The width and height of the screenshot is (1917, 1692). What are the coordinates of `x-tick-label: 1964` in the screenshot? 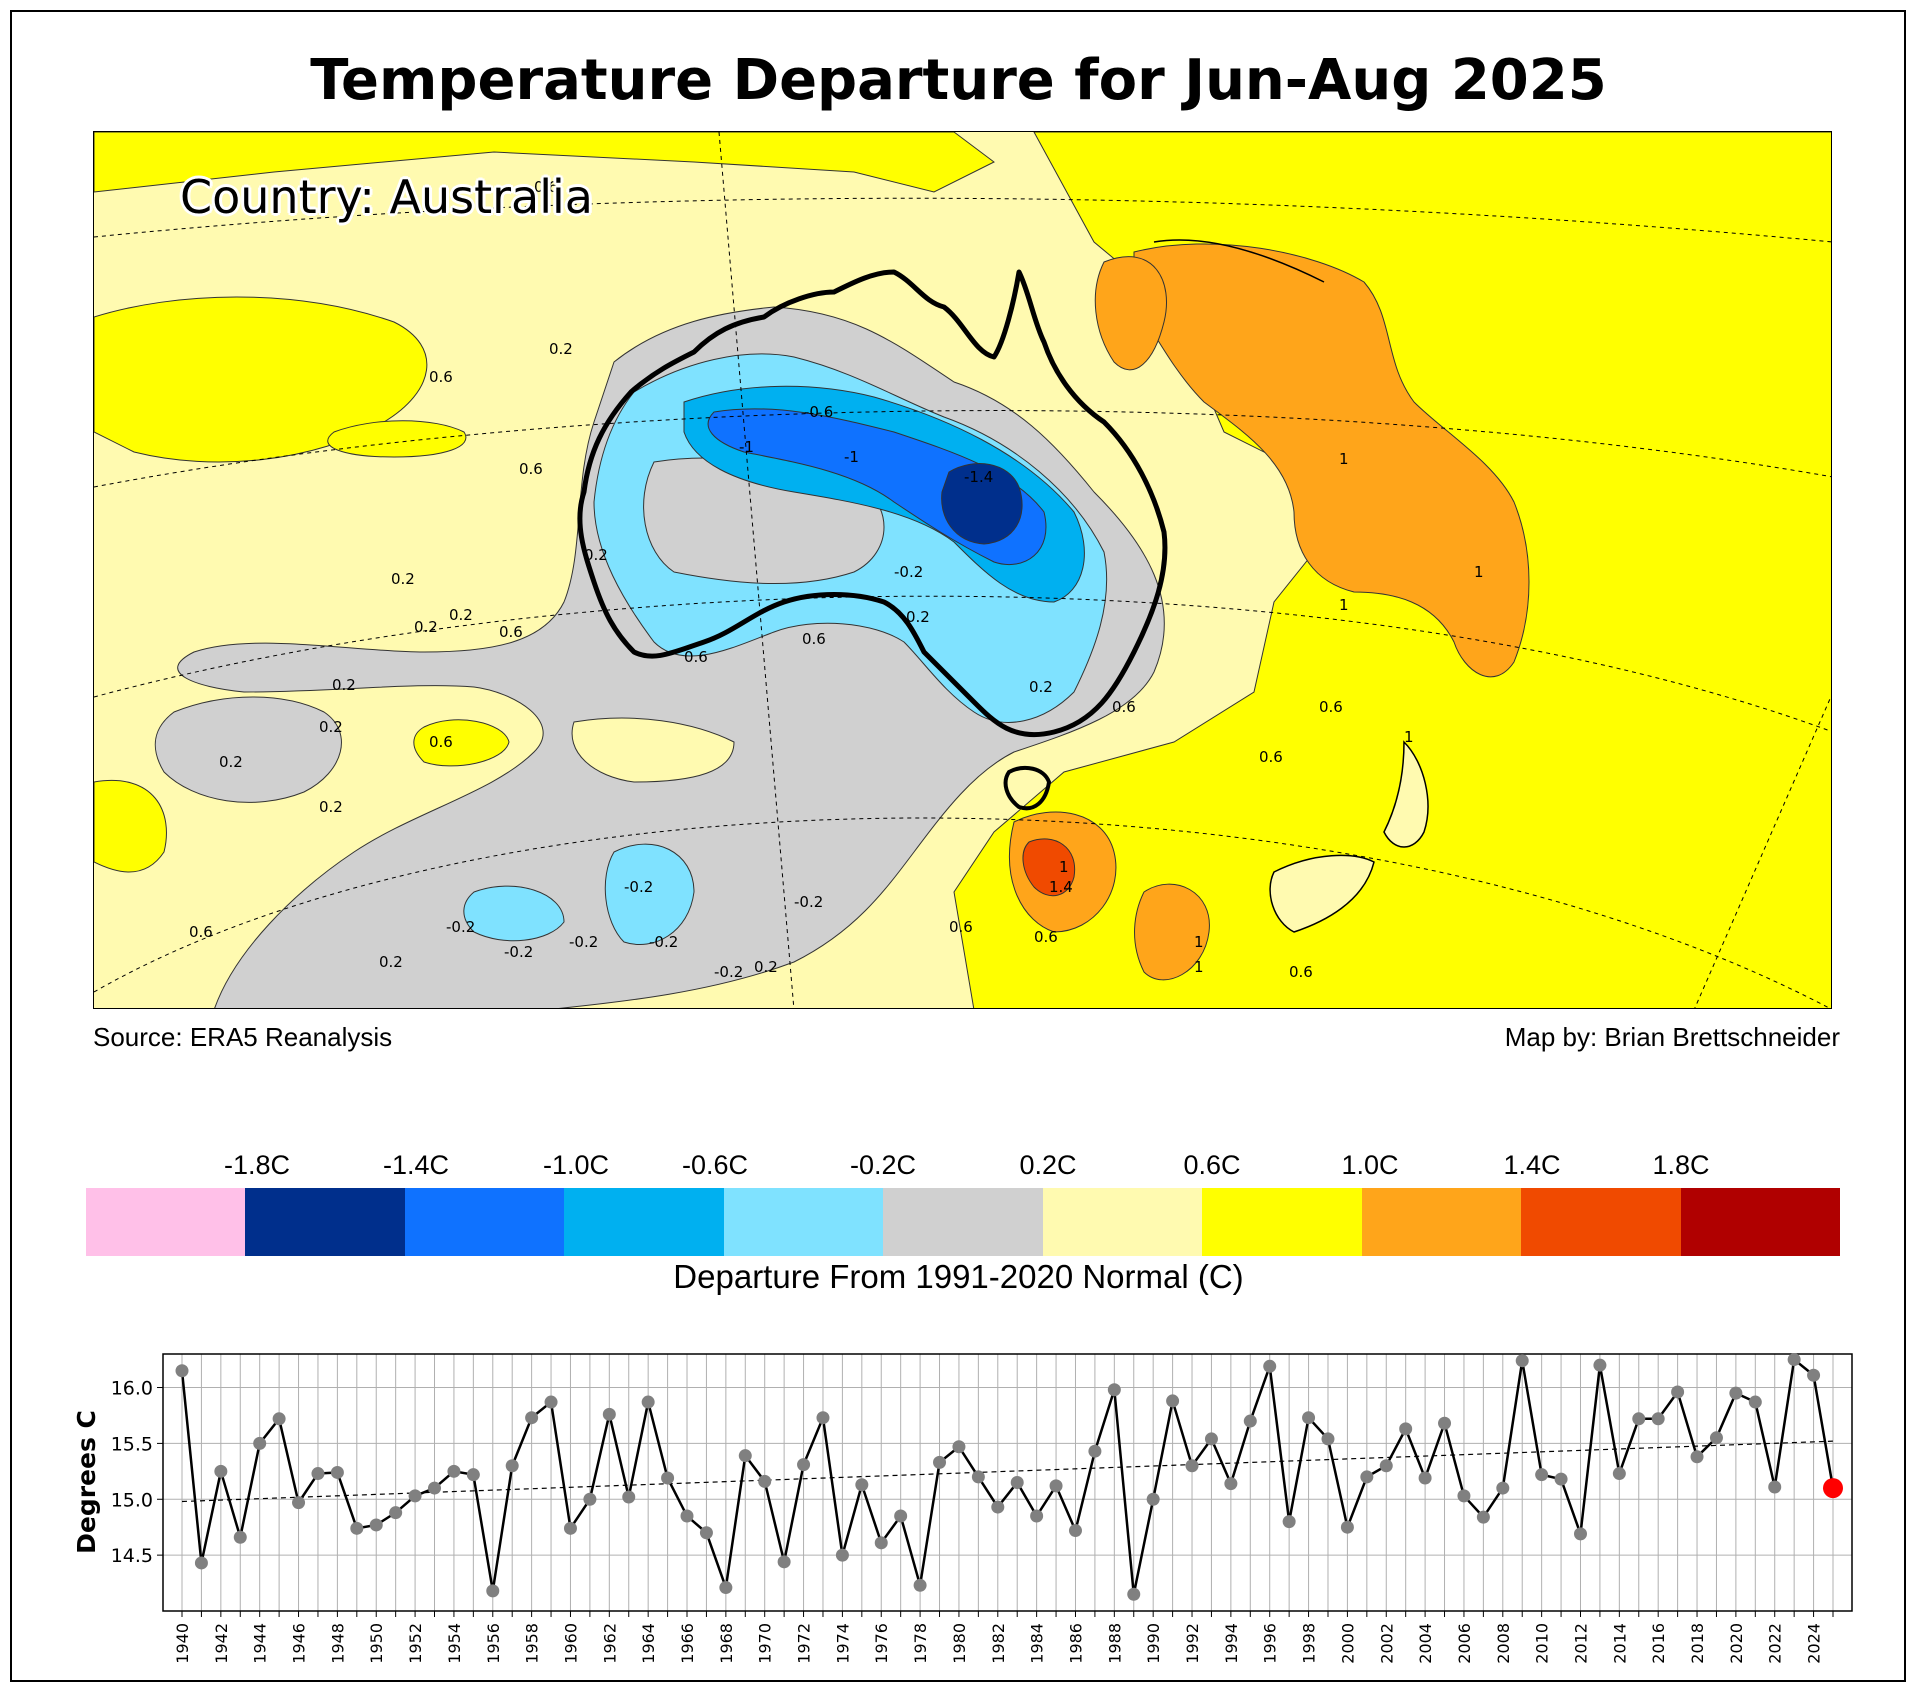 It's located at (648, 1643).